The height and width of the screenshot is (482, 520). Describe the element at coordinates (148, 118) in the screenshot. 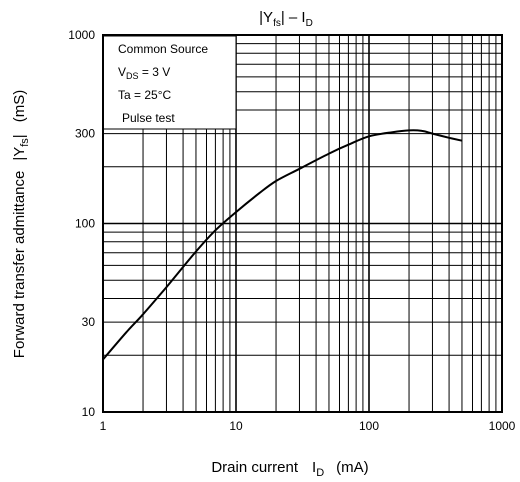

I see `annotation-line-4: Pulse test` at that location.